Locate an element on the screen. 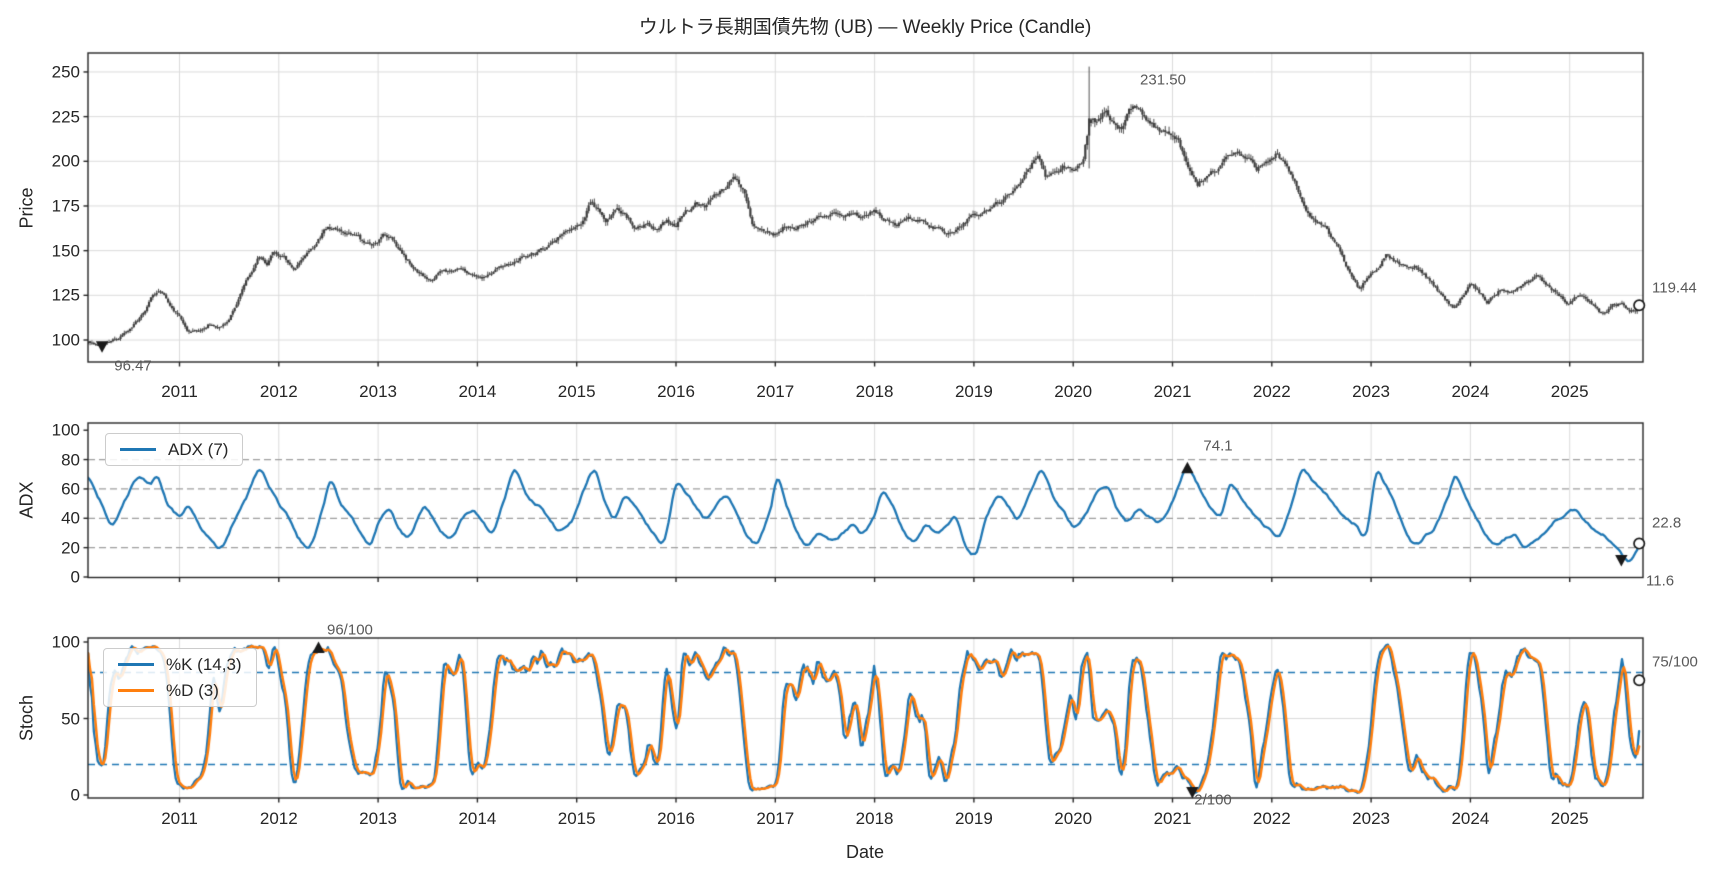 This screenshot has width=1728, height=878. price-max-annotation: 231.50 is located at coordinates (1163, 80).